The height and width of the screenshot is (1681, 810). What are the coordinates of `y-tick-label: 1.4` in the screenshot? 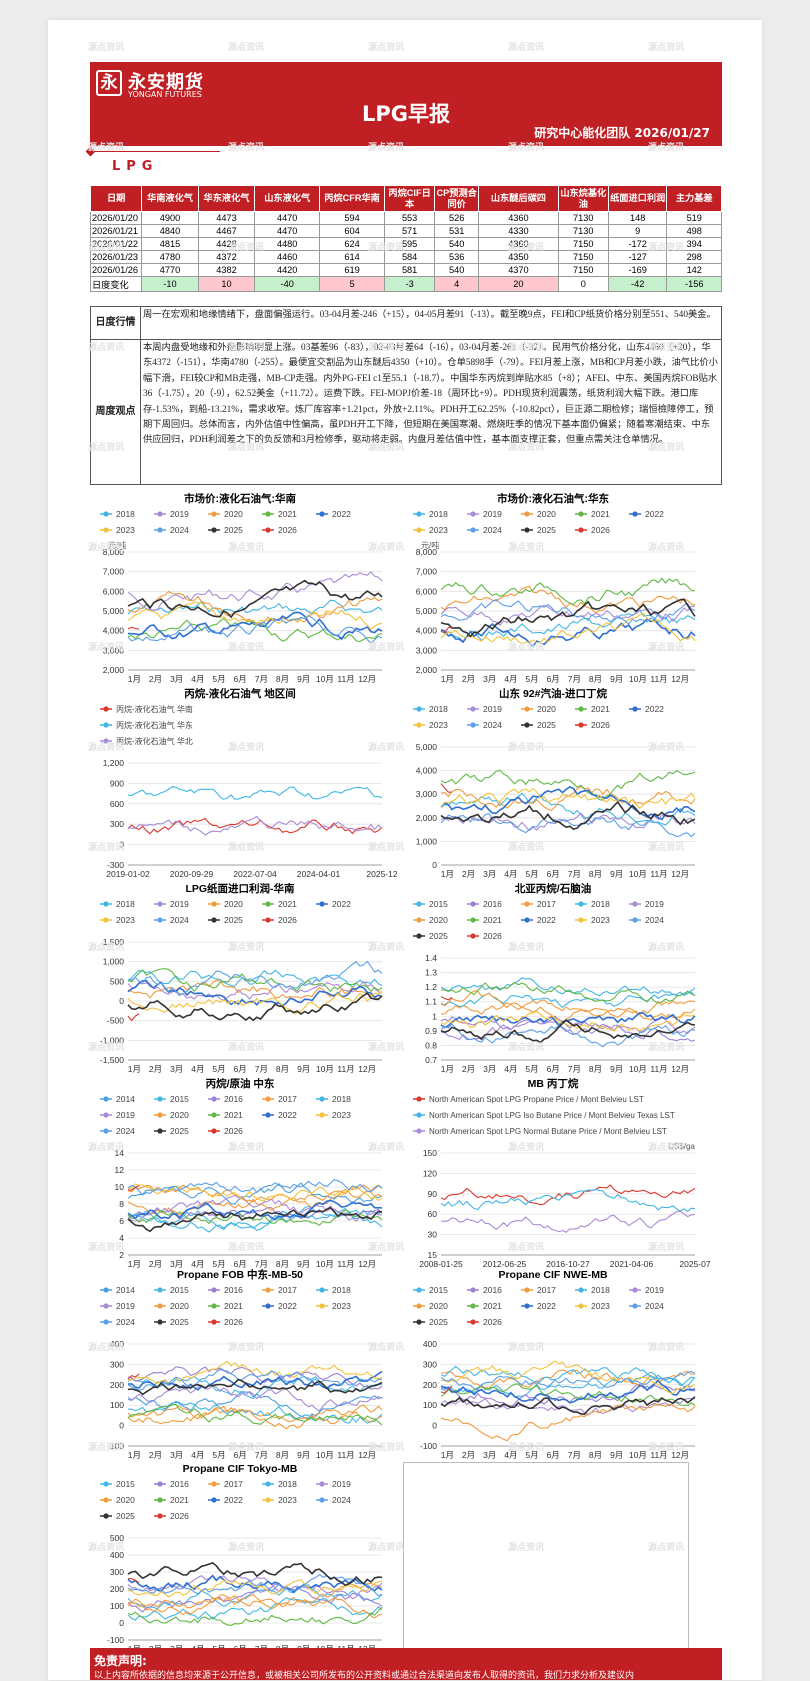 It's located at (431, 958).